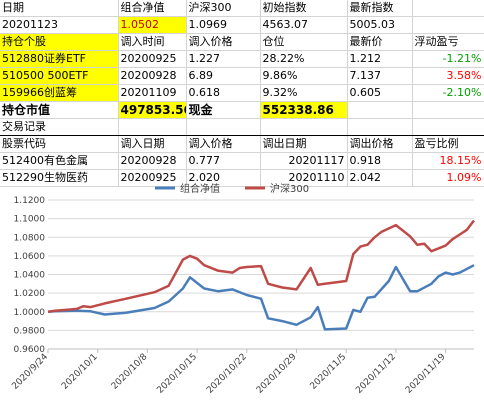  I want to click on cell-trade-out-price-header: 调出价格, so click(380, 144).